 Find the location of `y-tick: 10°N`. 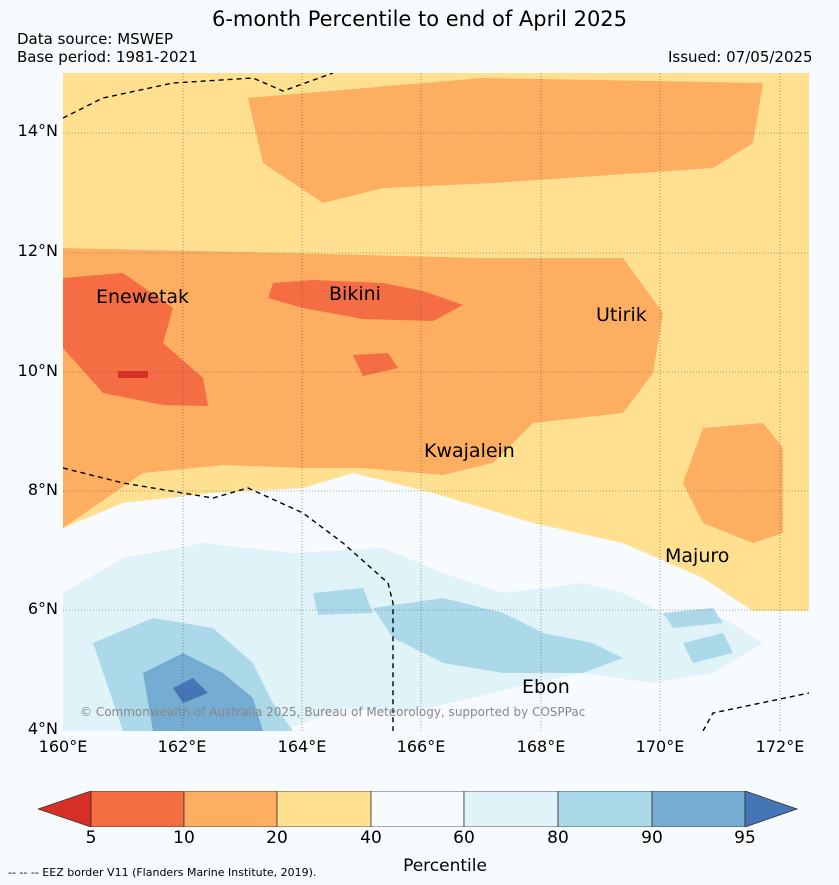

y-tick: 10°N is located at coordinates (37, 370).